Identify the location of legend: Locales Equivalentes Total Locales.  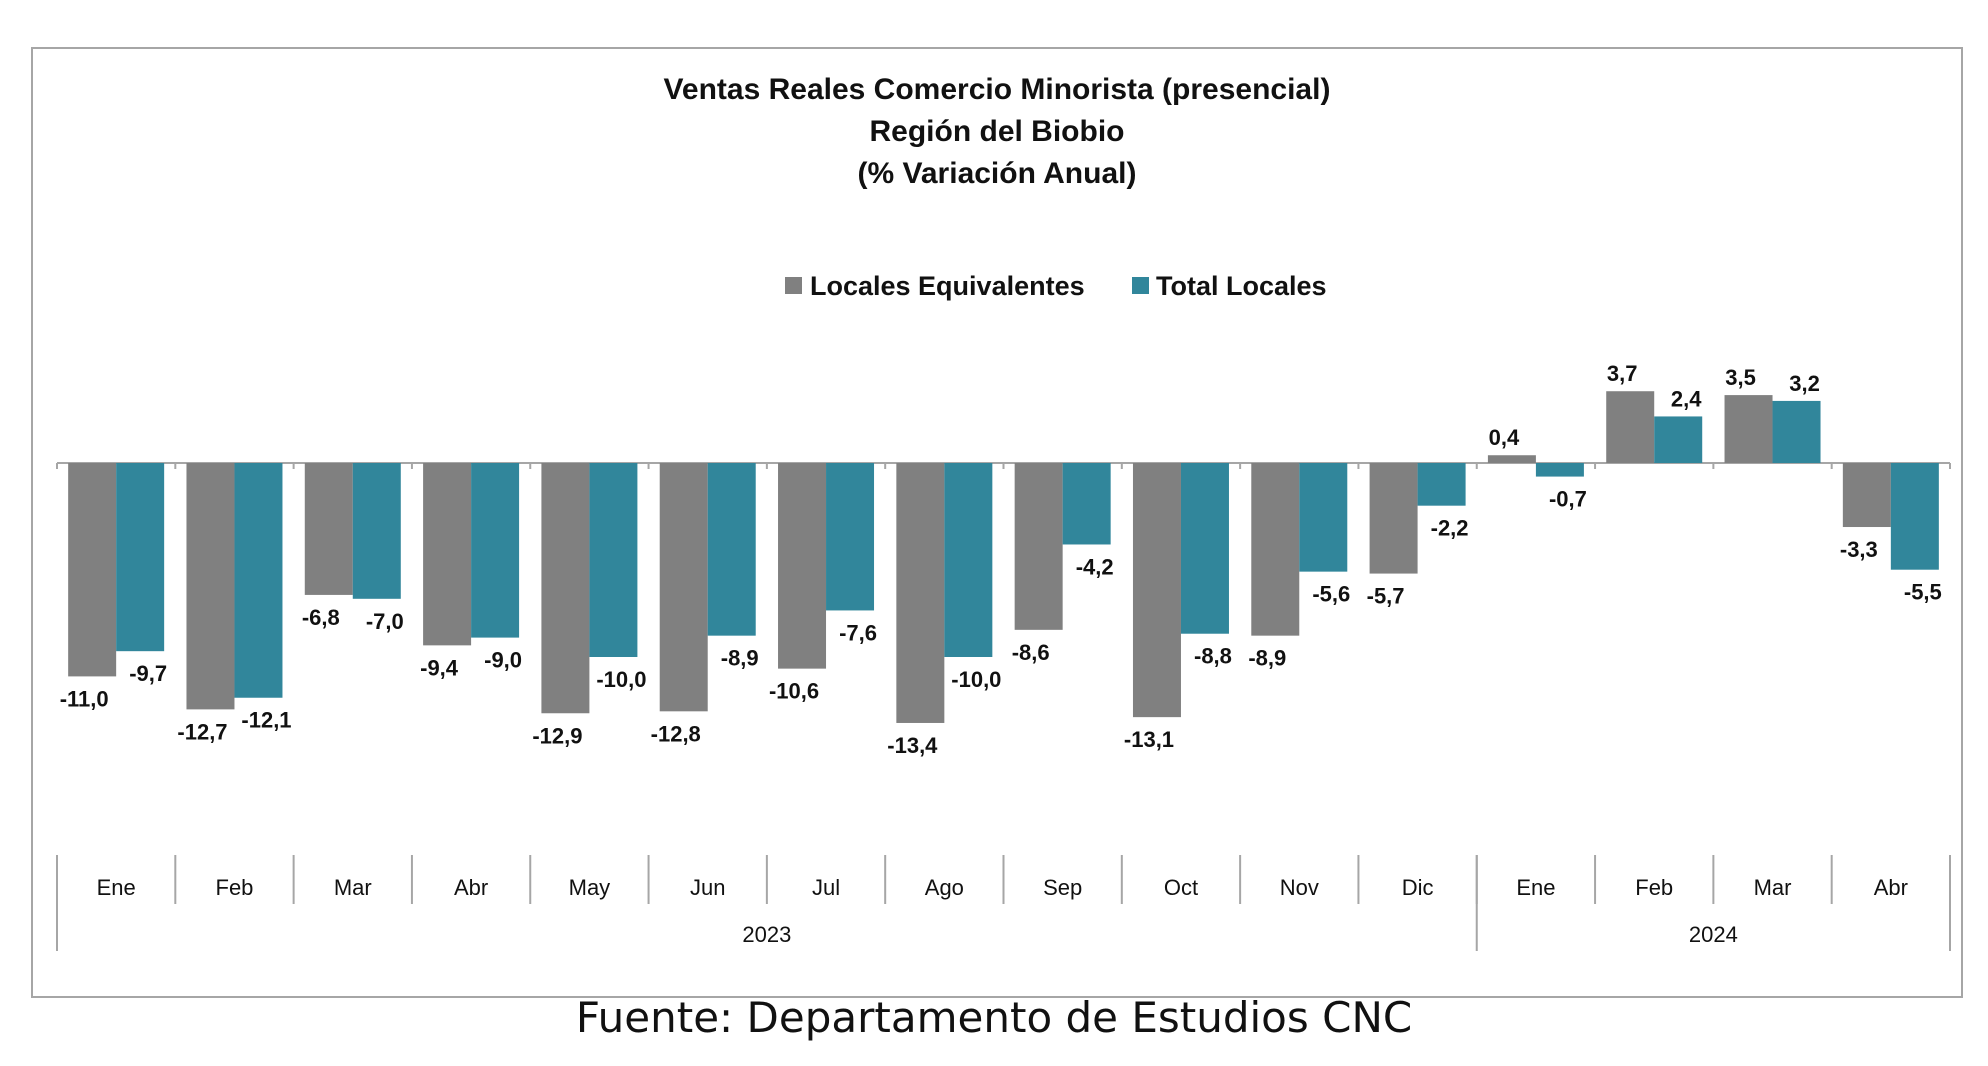
(1056, 286).